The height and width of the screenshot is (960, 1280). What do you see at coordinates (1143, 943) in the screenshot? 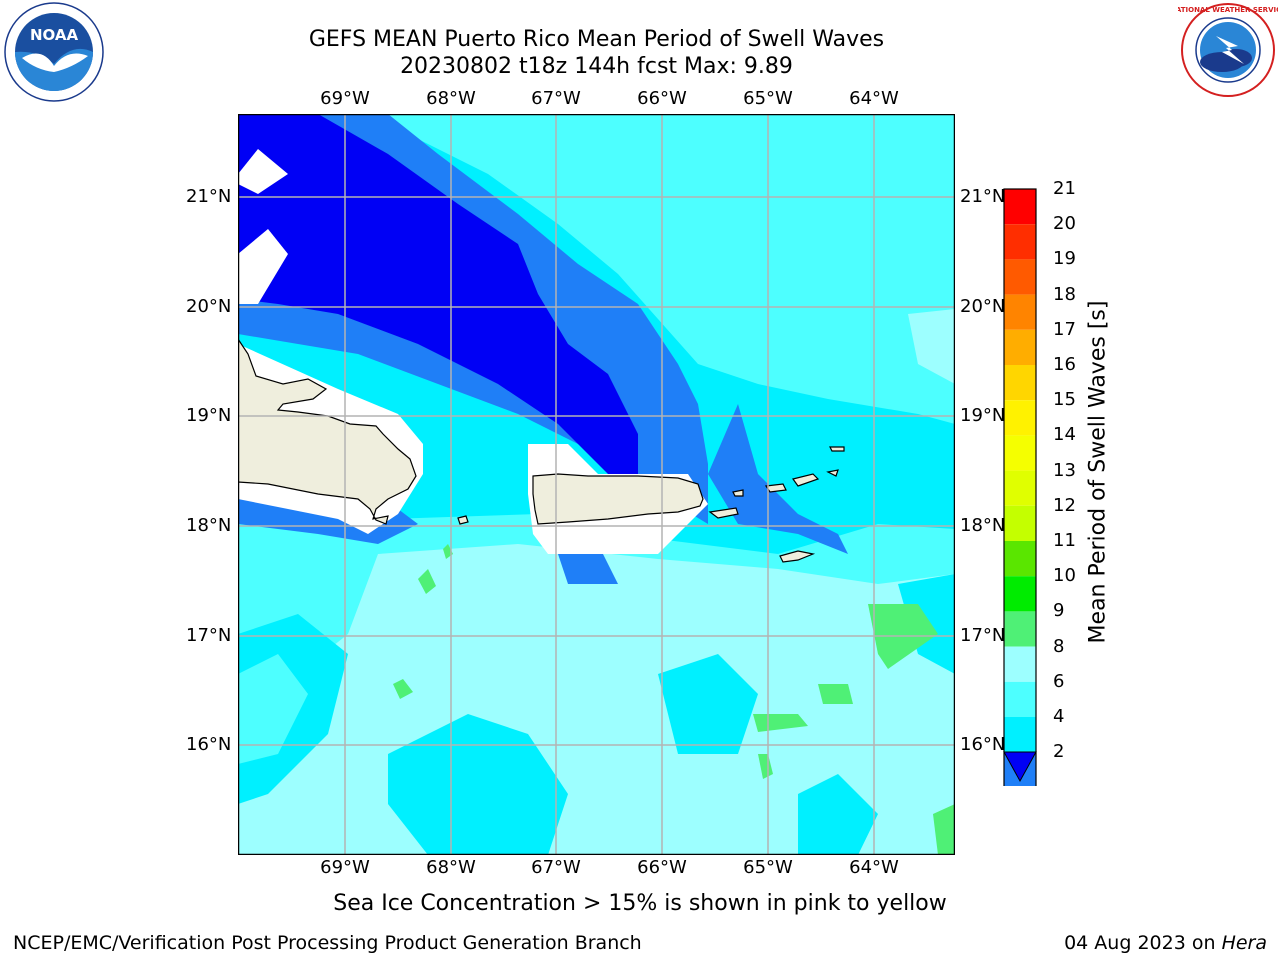
I see `footer-date-text: 04 Aug 2023 on` at bounding box center [1143, 943].